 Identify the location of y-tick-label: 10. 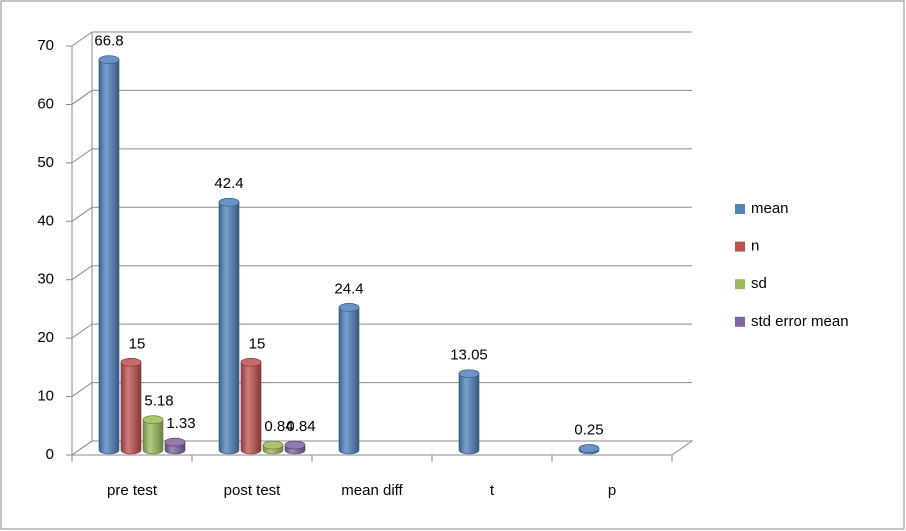
(45, 396).